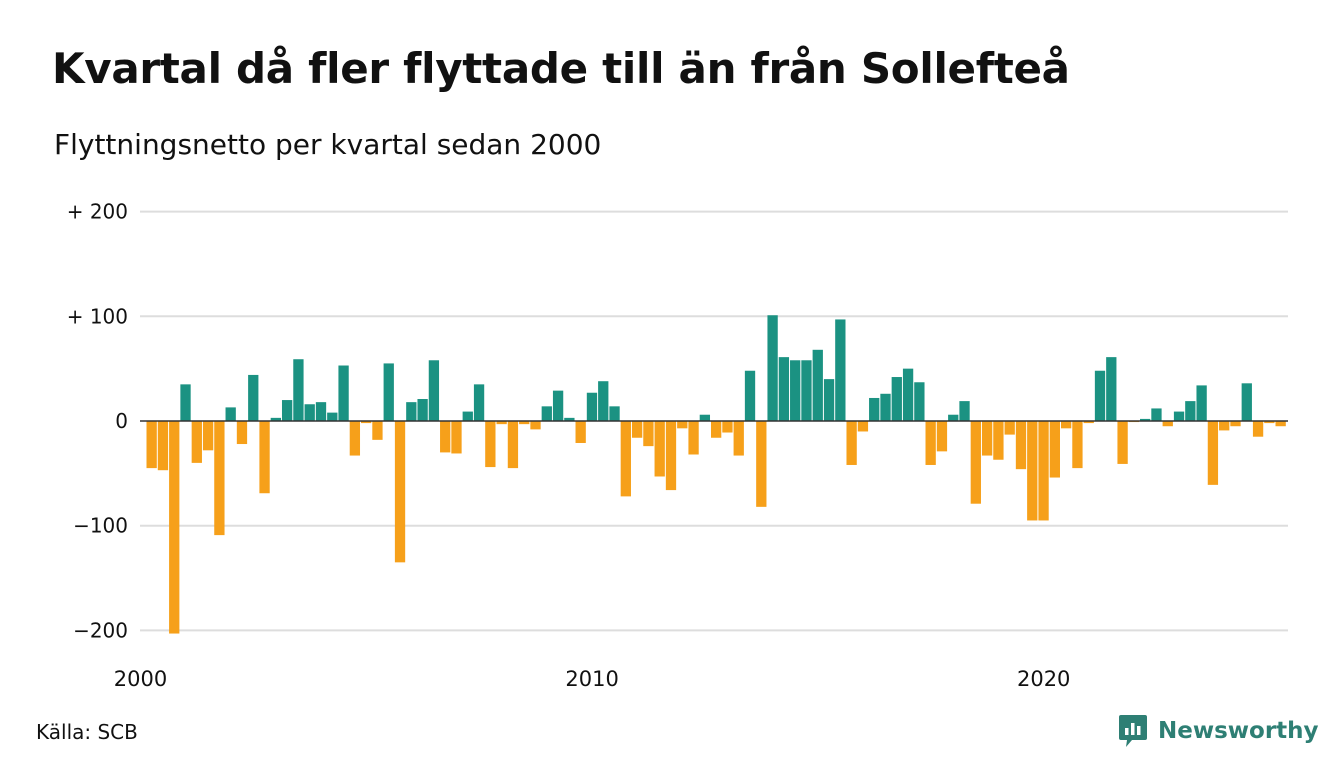 This screenshot has height=780, width=1340. Describe the element at coordinates (100, 630) in the screenshot. I see `y-tick-label: −200` at that location.